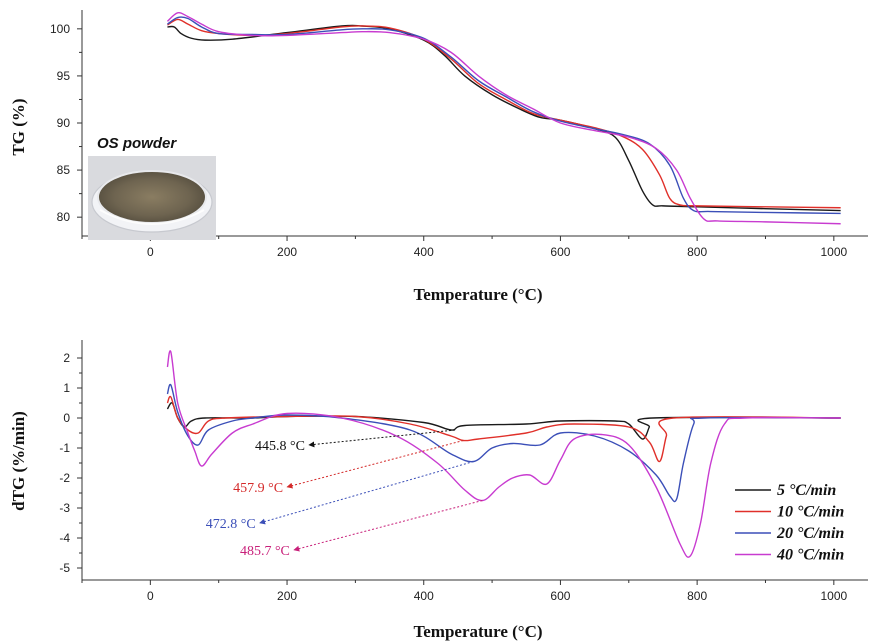  What do you see at coordinates (64, 217) in the screenshot?
I see `tg-y-tick-label: 80` at bounding box center [64, 217].